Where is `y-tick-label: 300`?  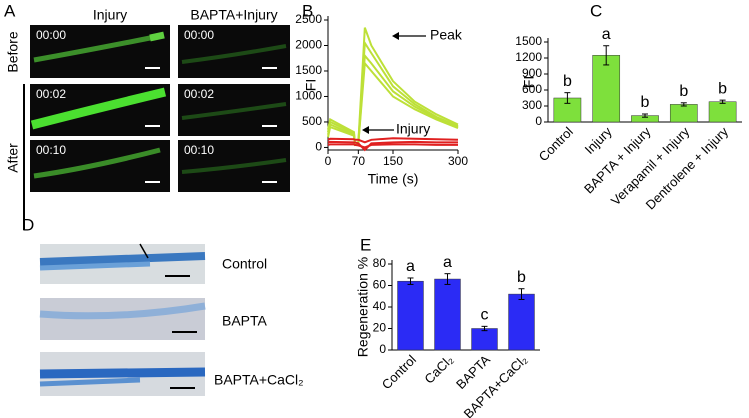 y-tick-label: 300 is located at coordinates (532, 105).